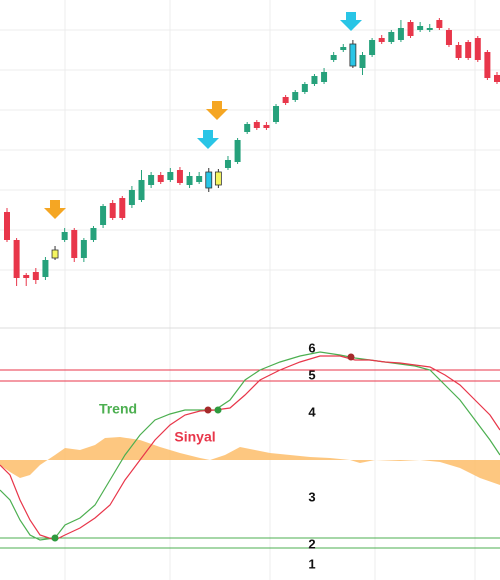 The width and height of the screenshot is (500, 580). Describe the element at coordinates (312, 411) in the screenshot. I see `level-label: 4` at that location.